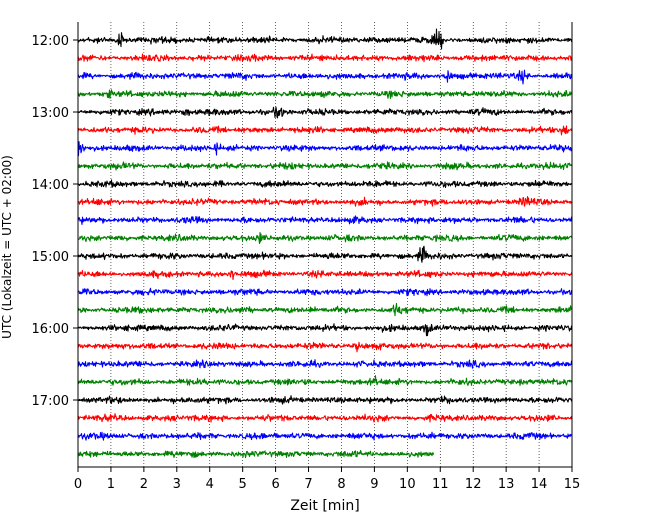 The width and height of the screenshot is (650, 520). I want to click on y-tick-label: 12:00, so click(50, 41).